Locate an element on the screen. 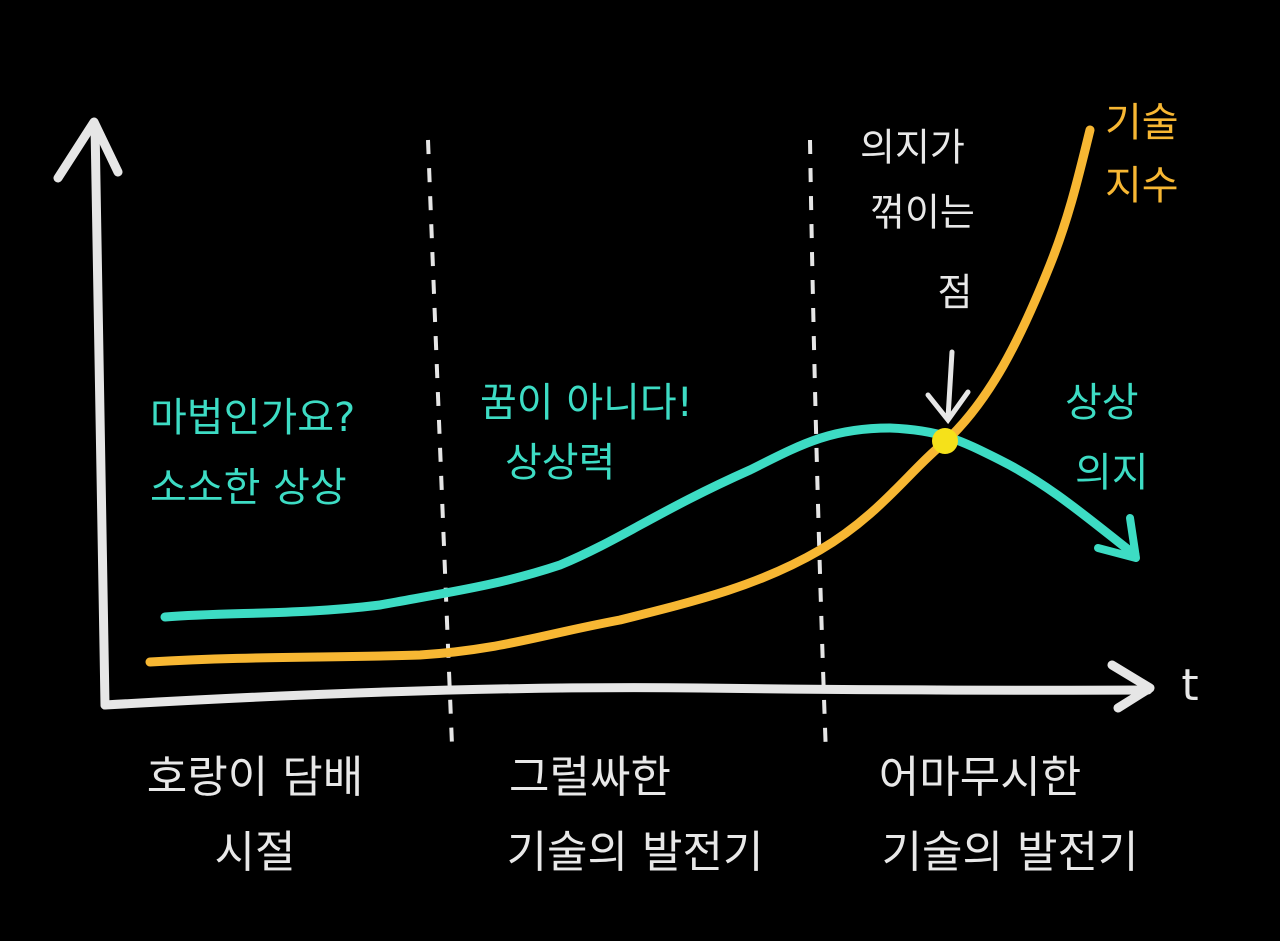 Image resolution: width=1280 pixels, height=941 pixels. era-label: 그럴싸한 is located at coordinates (590, 777).